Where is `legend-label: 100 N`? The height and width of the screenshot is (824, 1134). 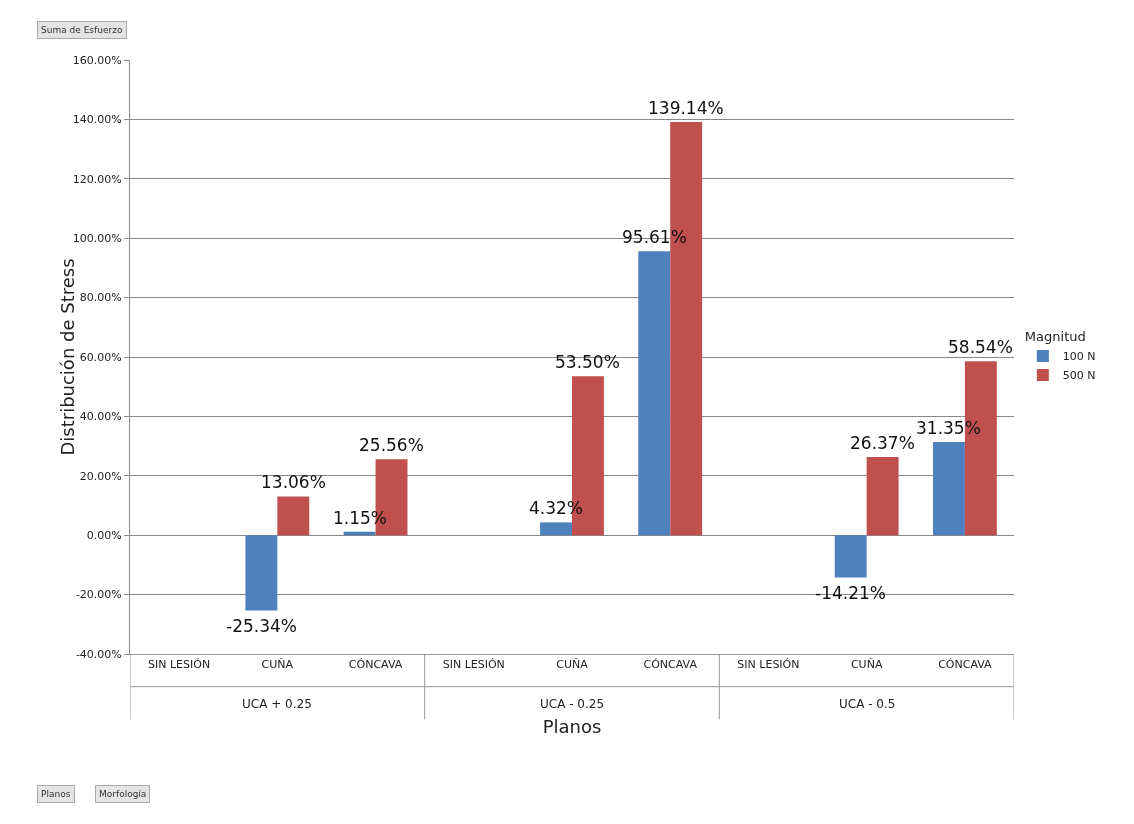
legend-label: 100 N is located at coordinates (1079, 357).